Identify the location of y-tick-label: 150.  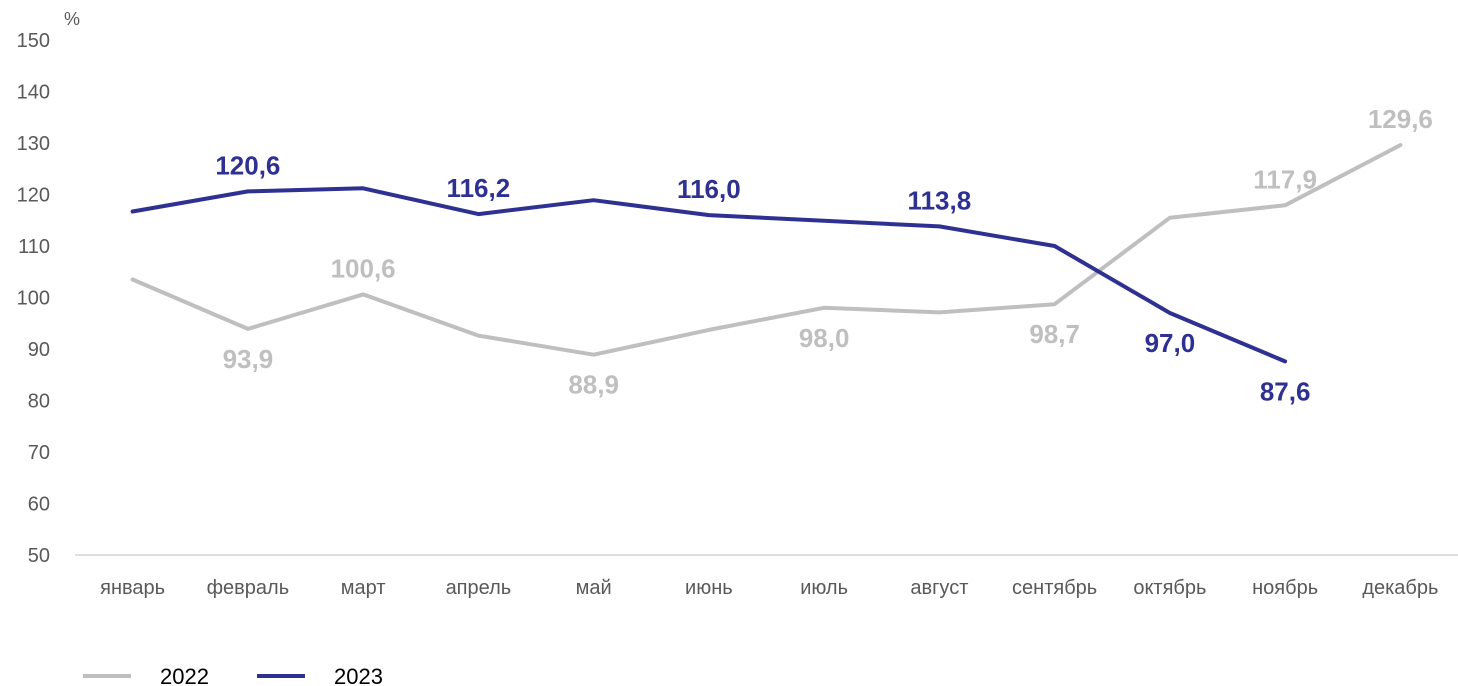
(33, 41).